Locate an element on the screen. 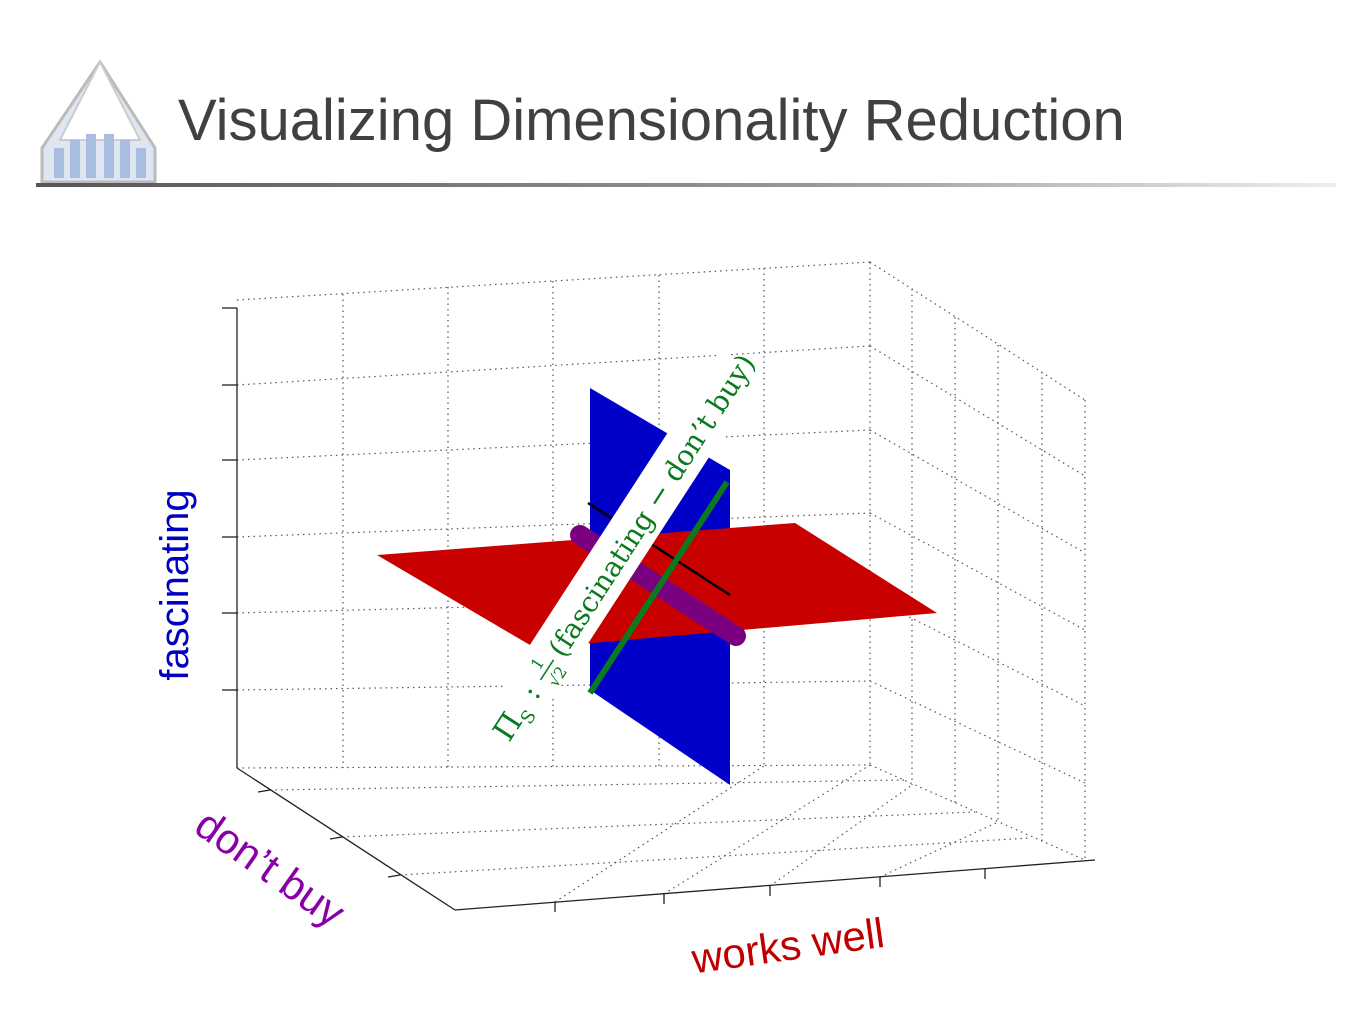 This screenshot has width=1365, height=1024. logo is located at coordinates (98, 121).